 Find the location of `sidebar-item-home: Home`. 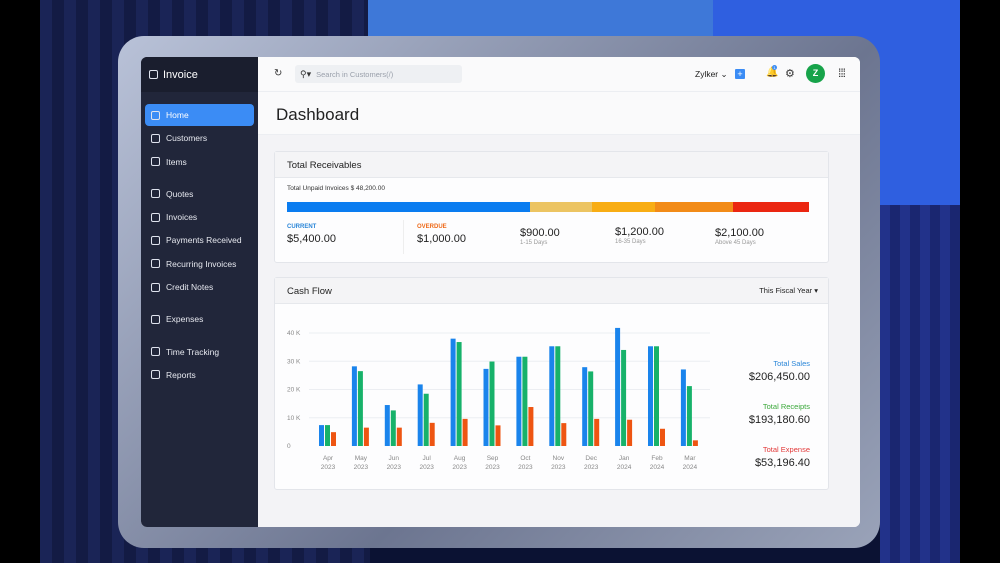

sidebar-item-home: Home is located at coordinates (199, 115).